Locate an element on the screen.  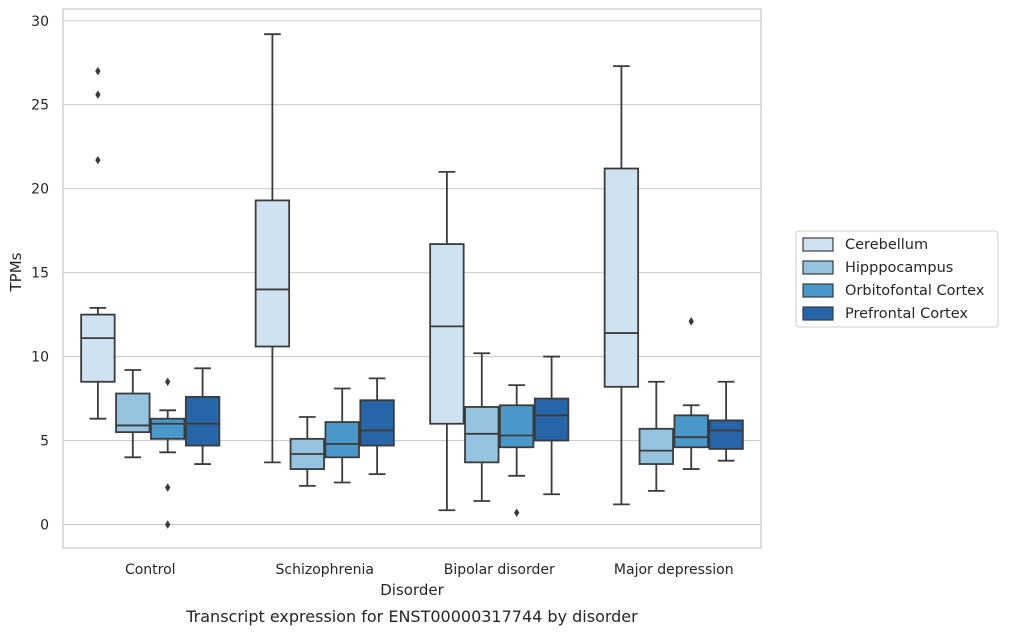
box-hipppocampus-bipolar-disorder is located at coordinates (482, 427).